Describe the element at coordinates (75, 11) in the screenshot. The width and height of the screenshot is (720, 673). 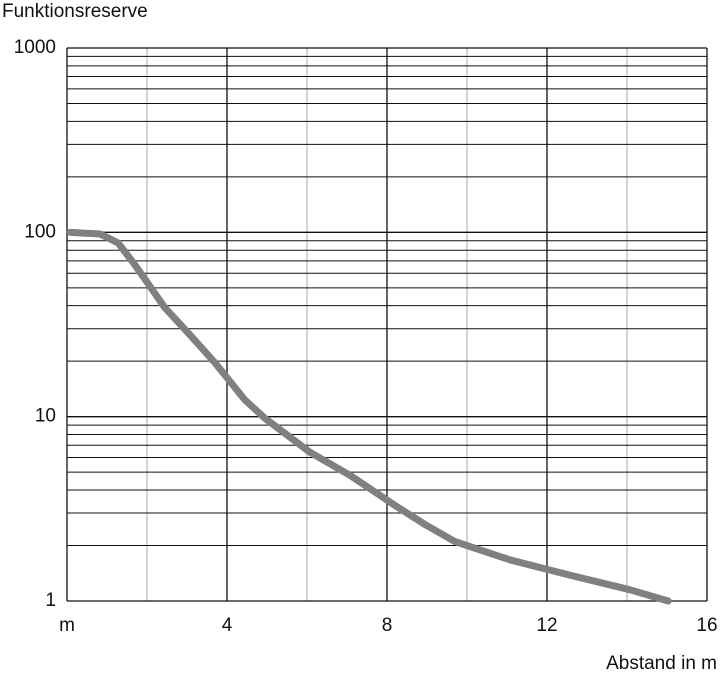
I see `y-axis-title: Funktionsreserve` at that location.